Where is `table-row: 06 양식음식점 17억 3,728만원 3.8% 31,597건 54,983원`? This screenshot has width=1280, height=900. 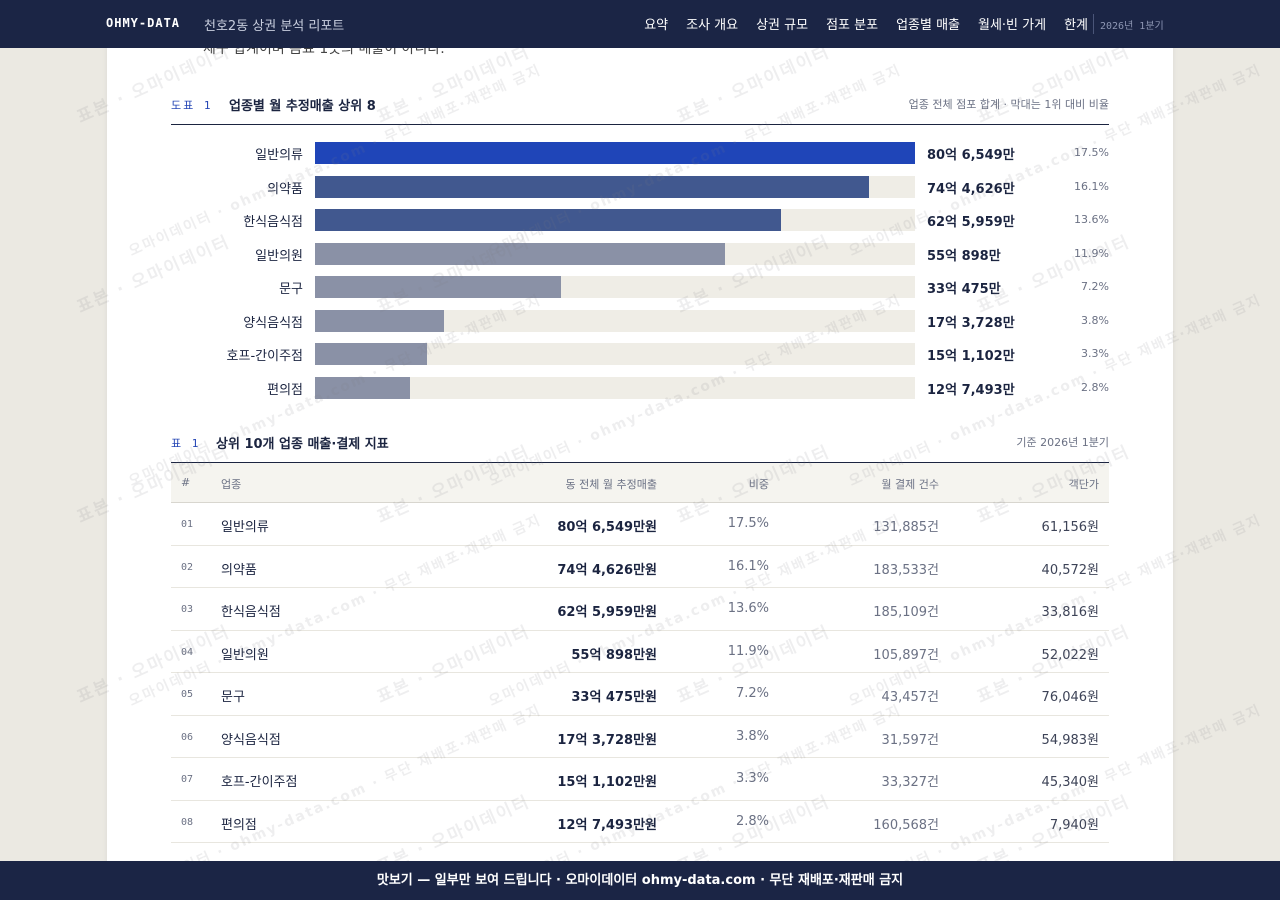
table-row: 06 양식음식점 17억 3,728만원 3.8% 31,597건 54,983원 is located at coordinates (640, 737).